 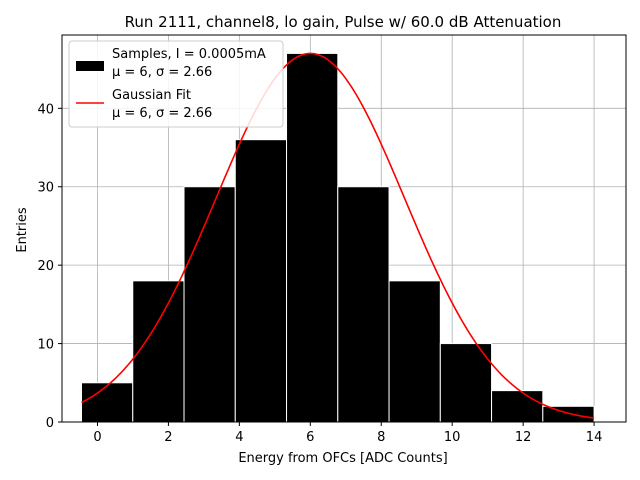 I want to click on legend-box, so click(x=176, y=84).